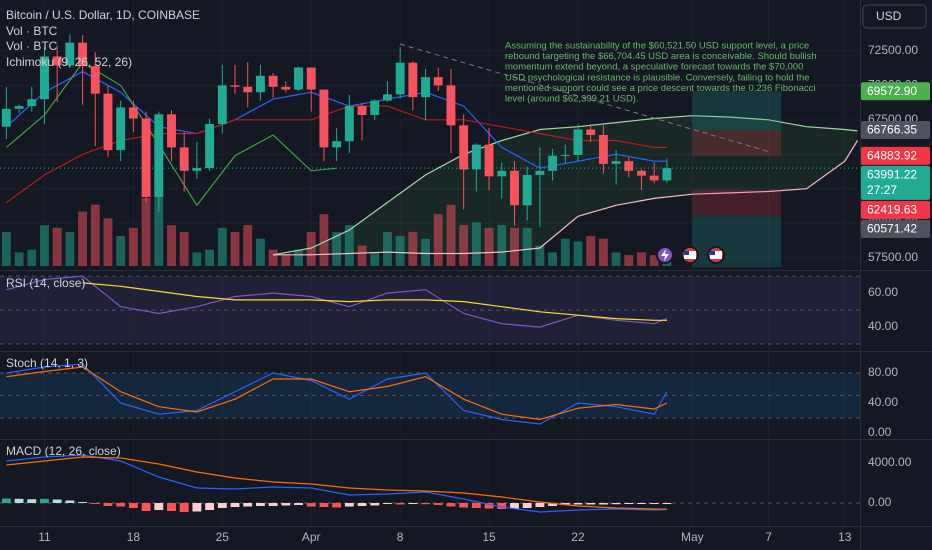 Image resolution: width=932 pixels, height=550 pixels. I want to click on x-tick-label: Apr, so click(311, 537).